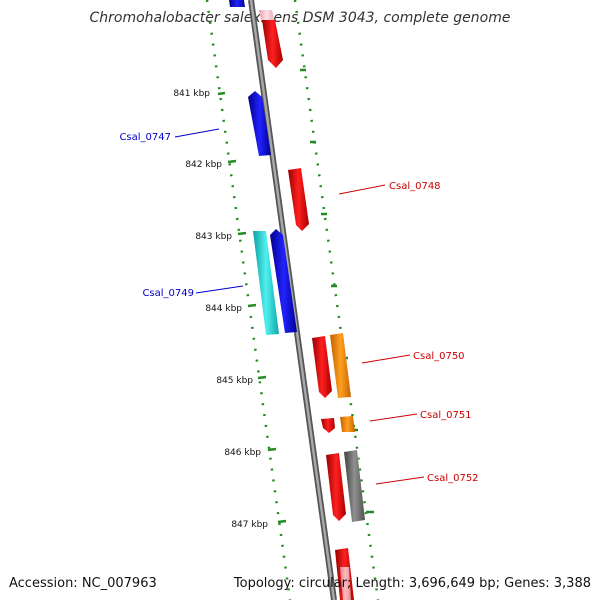 The image size is (600, 600). What do you see at coordinates (345, 583) in the screenshot?
I see `gene-bottom-pink` at bounding box center [345, 583].